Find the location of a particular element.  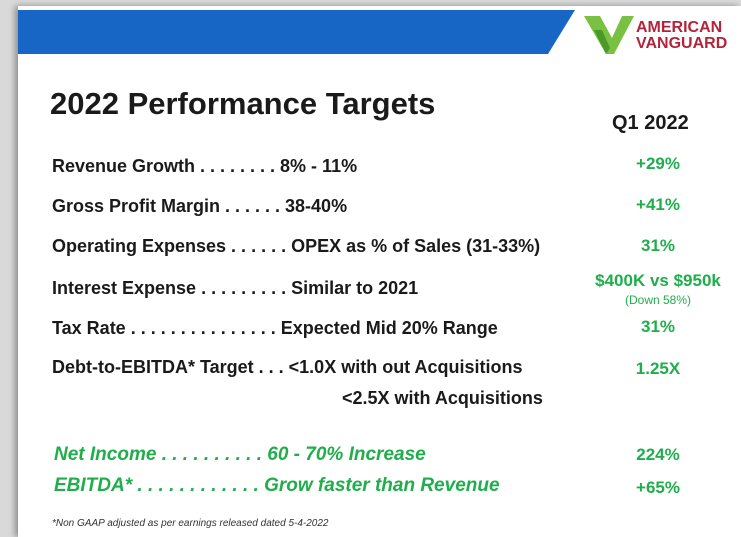

logo-line: AMERICAN is located at coordinates (679, 27).